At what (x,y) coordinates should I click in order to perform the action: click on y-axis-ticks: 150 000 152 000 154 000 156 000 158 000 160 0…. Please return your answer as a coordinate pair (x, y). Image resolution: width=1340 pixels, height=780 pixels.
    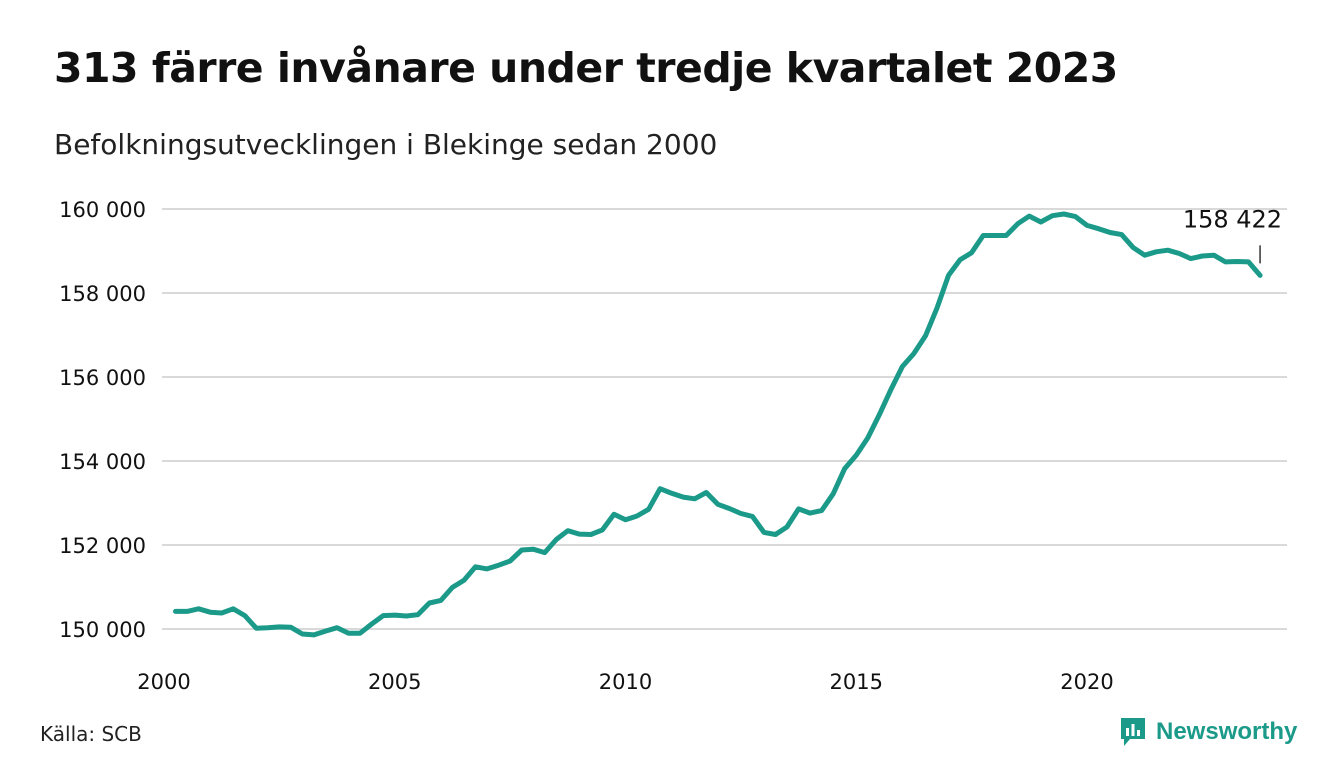
    Looking at the image, I should click on (102, 420).